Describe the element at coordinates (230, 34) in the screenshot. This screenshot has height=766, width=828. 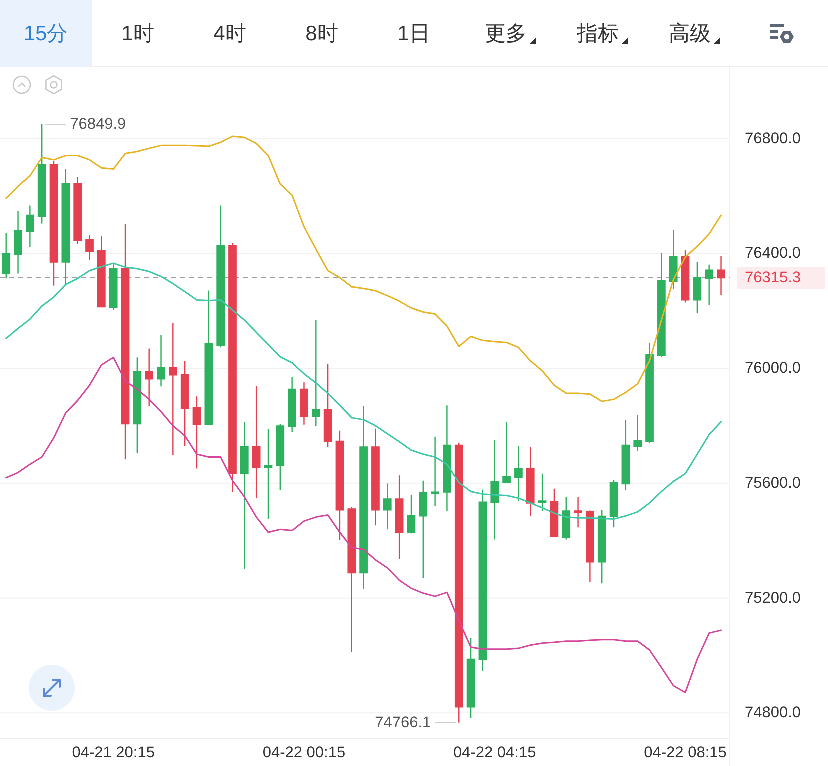
I see `text: 4时` at that location.